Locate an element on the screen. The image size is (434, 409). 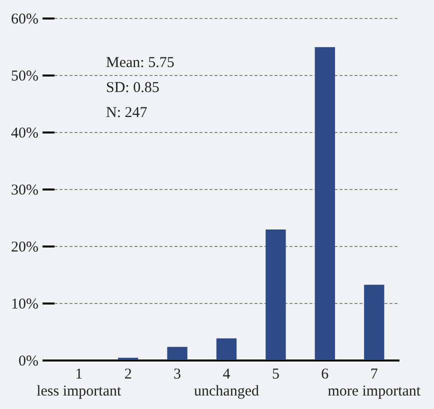
annotation: N: 247 is located at coordinates (127, 112).